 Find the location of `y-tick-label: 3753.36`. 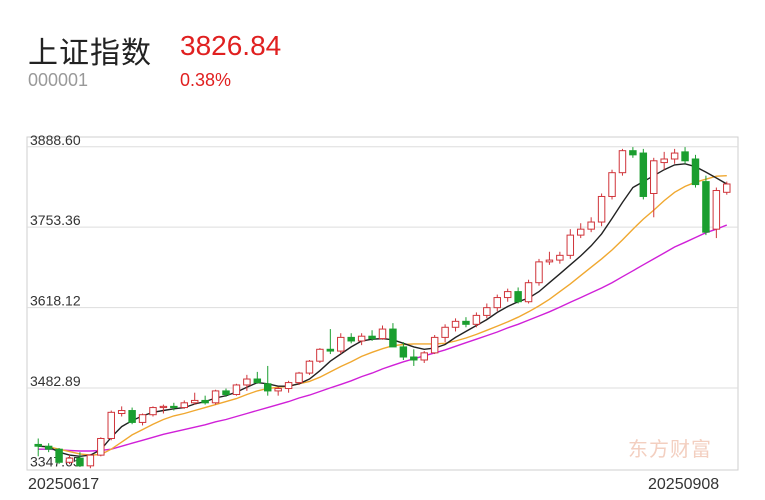

y-tick-label: 3753.36 is located at coordinates (55, 220).